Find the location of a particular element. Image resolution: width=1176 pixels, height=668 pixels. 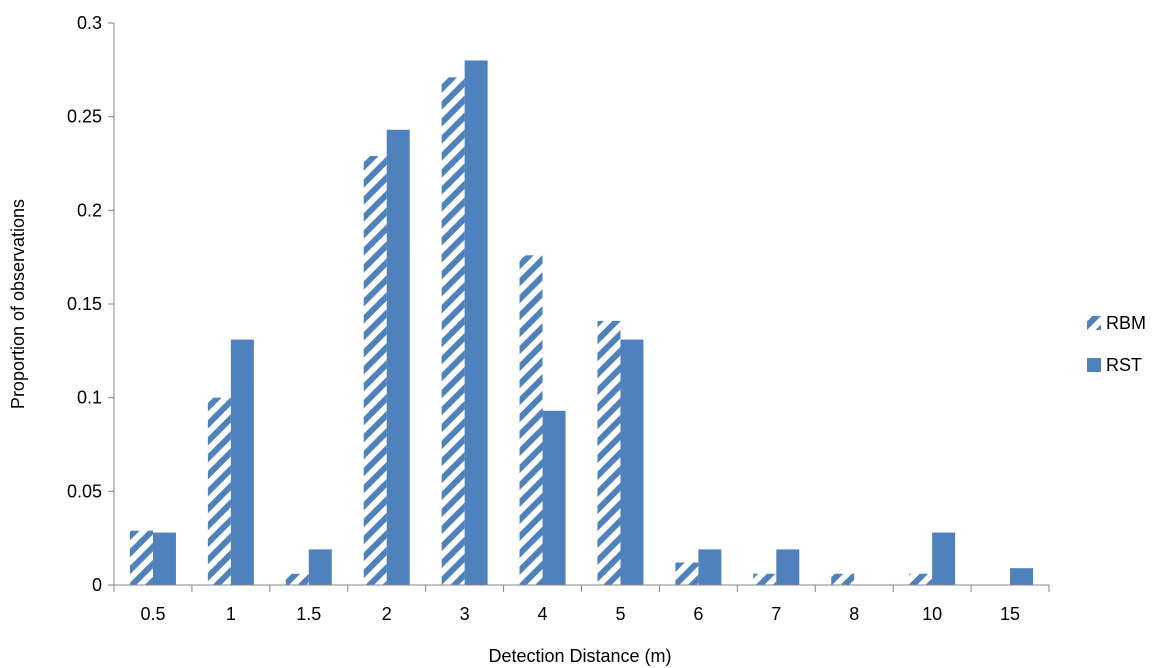

x-tick-label: 10 is located at coordinates (932, 614).